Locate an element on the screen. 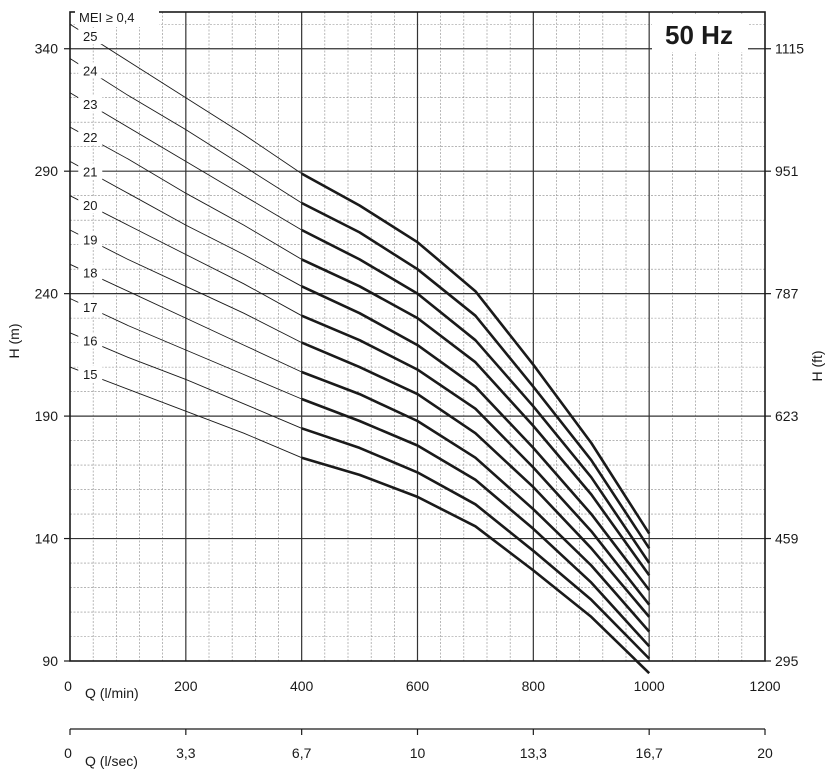  curve-stage-15-operating is located at coordinates (476, 565).